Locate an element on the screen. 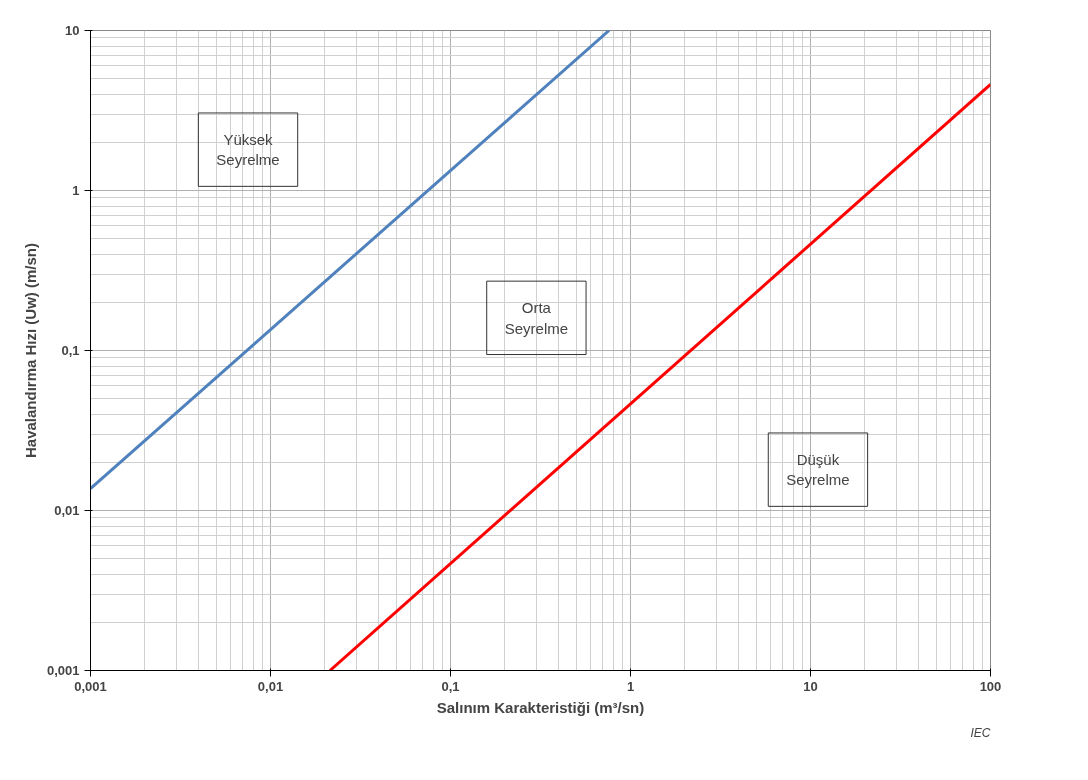 The height and width of the screenshot is (780, 1088). x-tick-label: 100 is located at coordinates (990, 686).